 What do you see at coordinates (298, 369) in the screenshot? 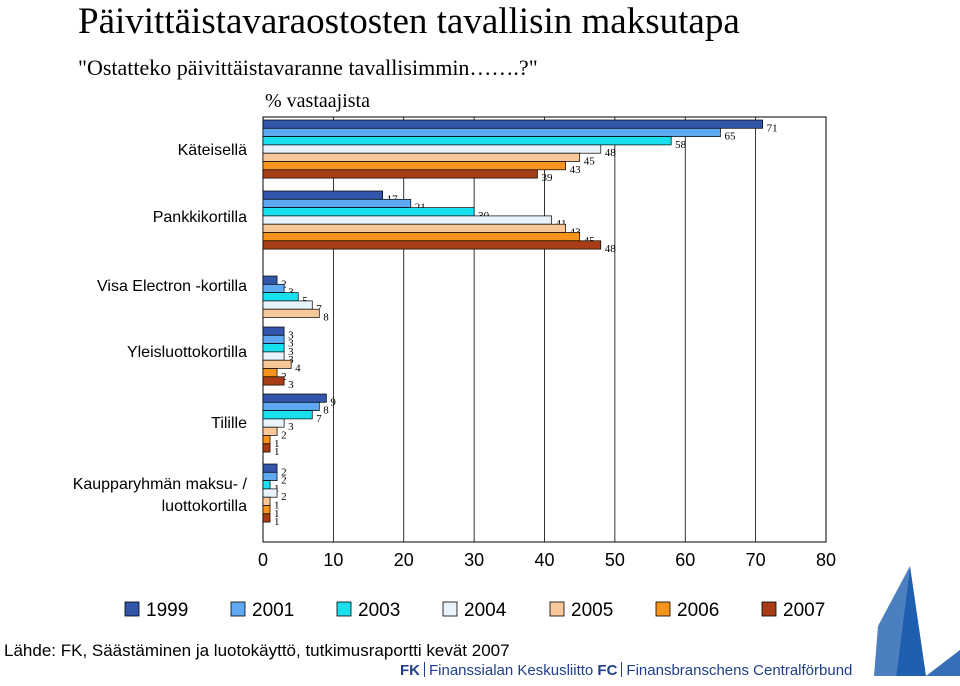
I see `data-label: 4` at bounding box center [298, 369].